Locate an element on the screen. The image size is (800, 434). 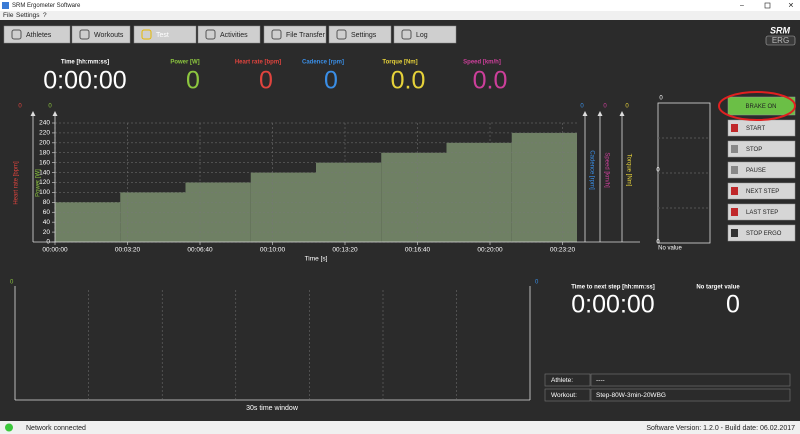
tab-label: Workouts is located at coordinates (109, 35).